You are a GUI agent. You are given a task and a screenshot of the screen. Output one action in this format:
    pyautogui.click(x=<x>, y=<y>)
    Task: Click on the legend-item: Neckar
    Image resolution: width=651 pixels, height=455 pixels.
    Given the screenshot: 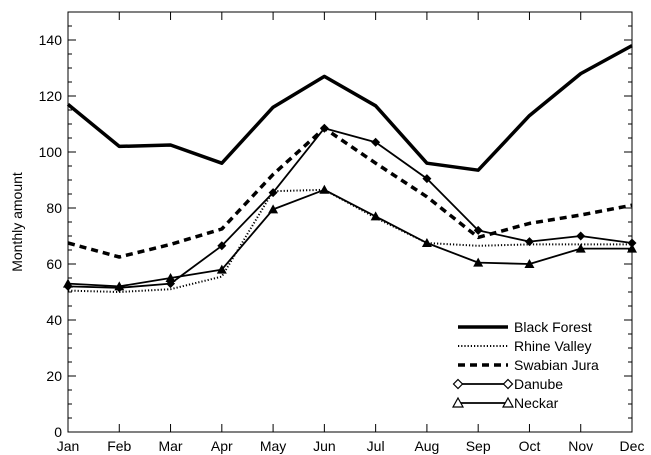 What is the action you would take?
    pyautogui.click(x=505, y=403)
    